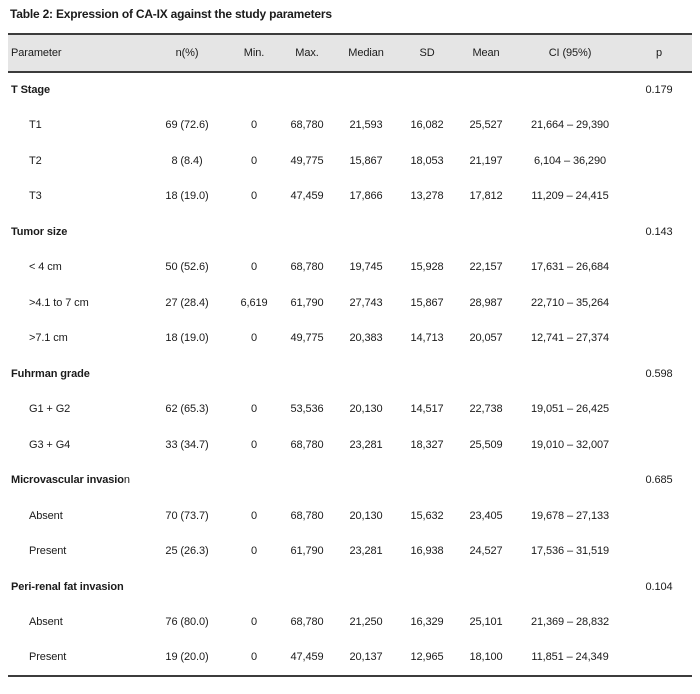 The width and height of the screenshot is (700, 694). I want to click on column-header-max: Max., so click(307, 53).